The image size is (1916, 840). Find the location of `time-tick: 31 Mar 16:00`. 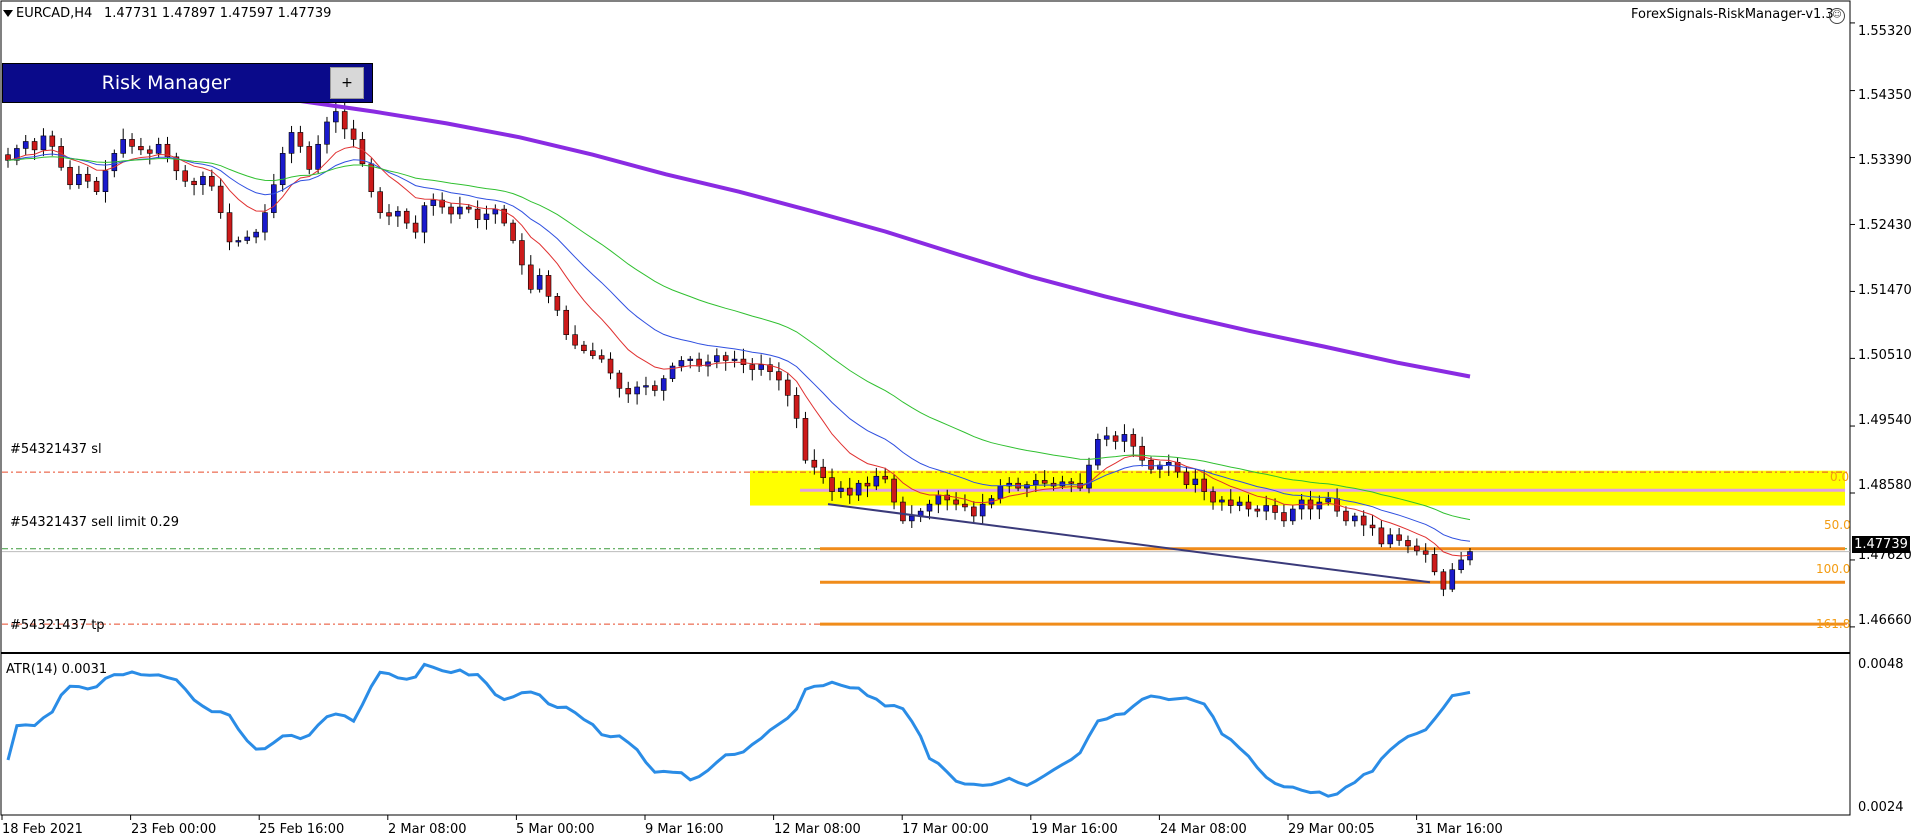

time-tick: 31 Mar 16:00 is located at coordinates (1459, 829).